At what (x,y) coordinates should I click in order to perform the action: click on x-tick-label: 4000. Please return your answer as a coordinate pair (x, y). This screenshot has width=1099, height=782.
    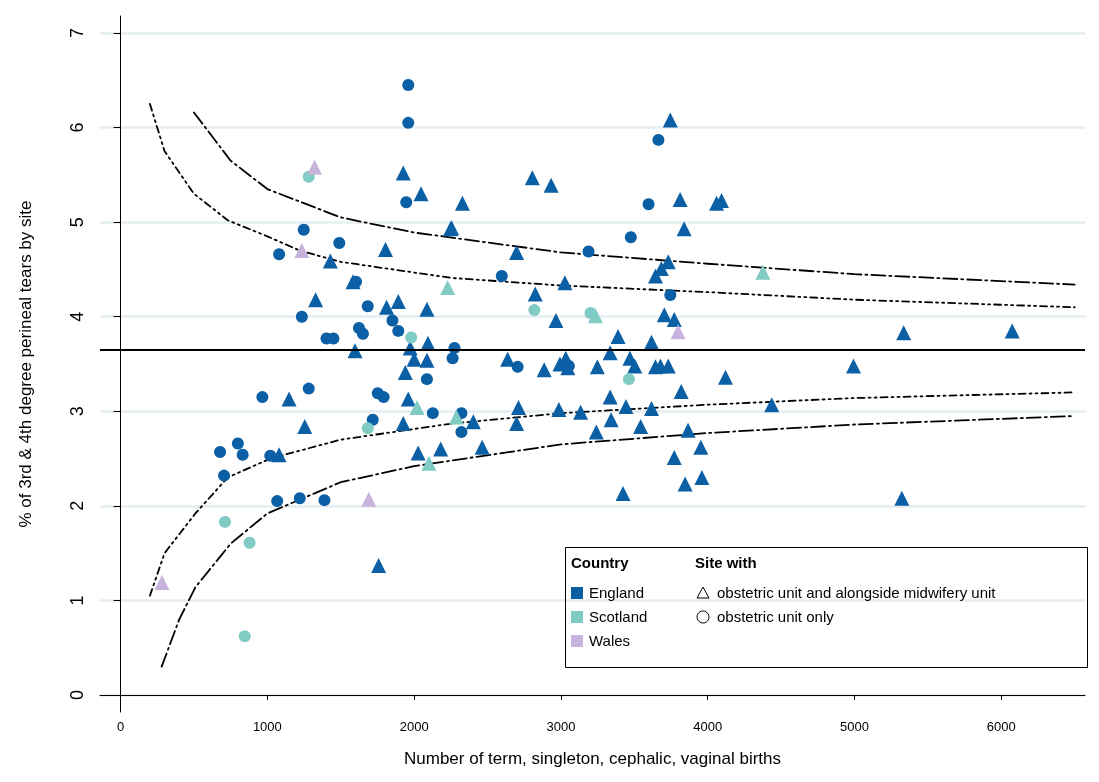
    Looking at the image, I should click on (708, 726).